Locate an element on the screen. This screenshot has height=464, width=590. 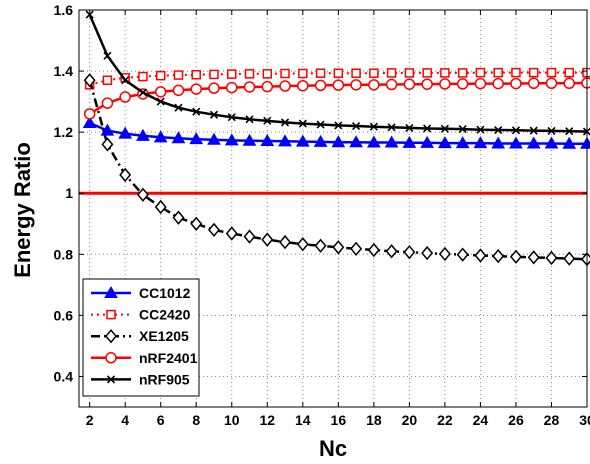
y-tick-label: 0.8 is located at coordinates (64, 254).